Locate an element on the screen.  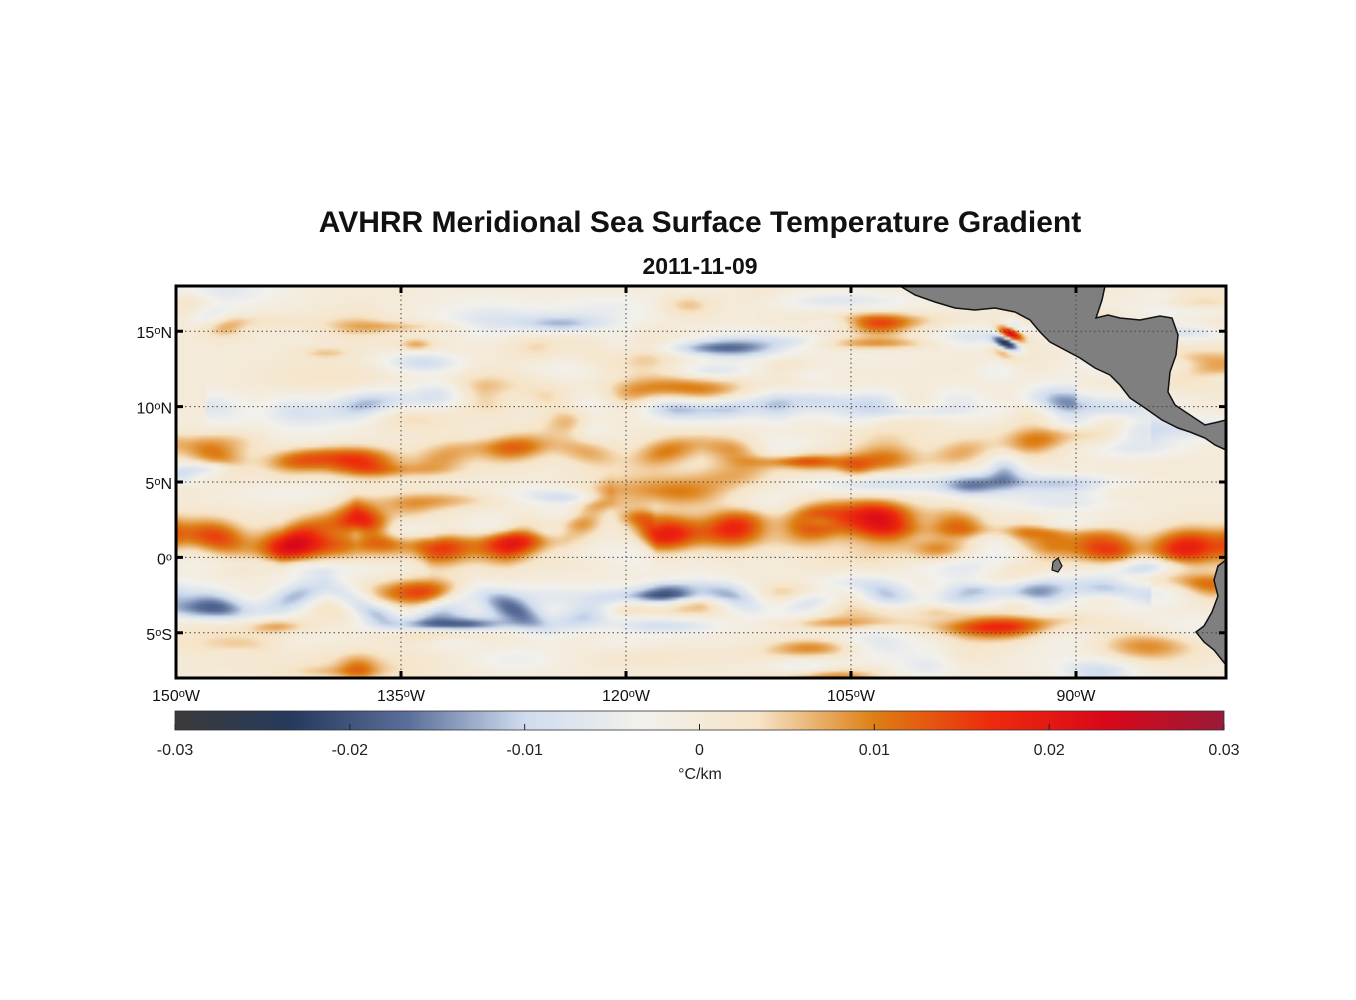
latitude-labels: 15oN 10oN 5oN 0o 5oS is located at coordinates (154, 484).